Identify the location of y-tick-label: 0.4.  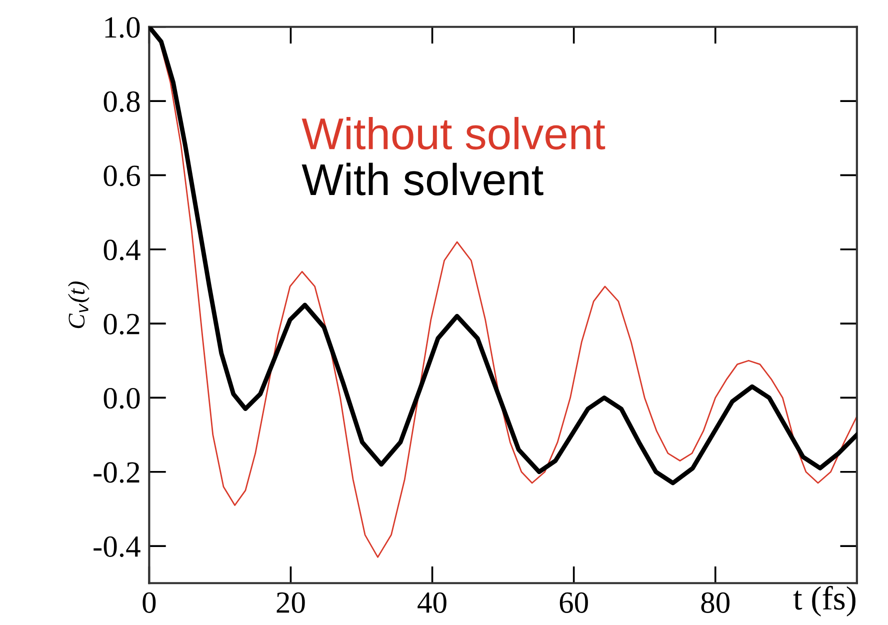
(122, 250).